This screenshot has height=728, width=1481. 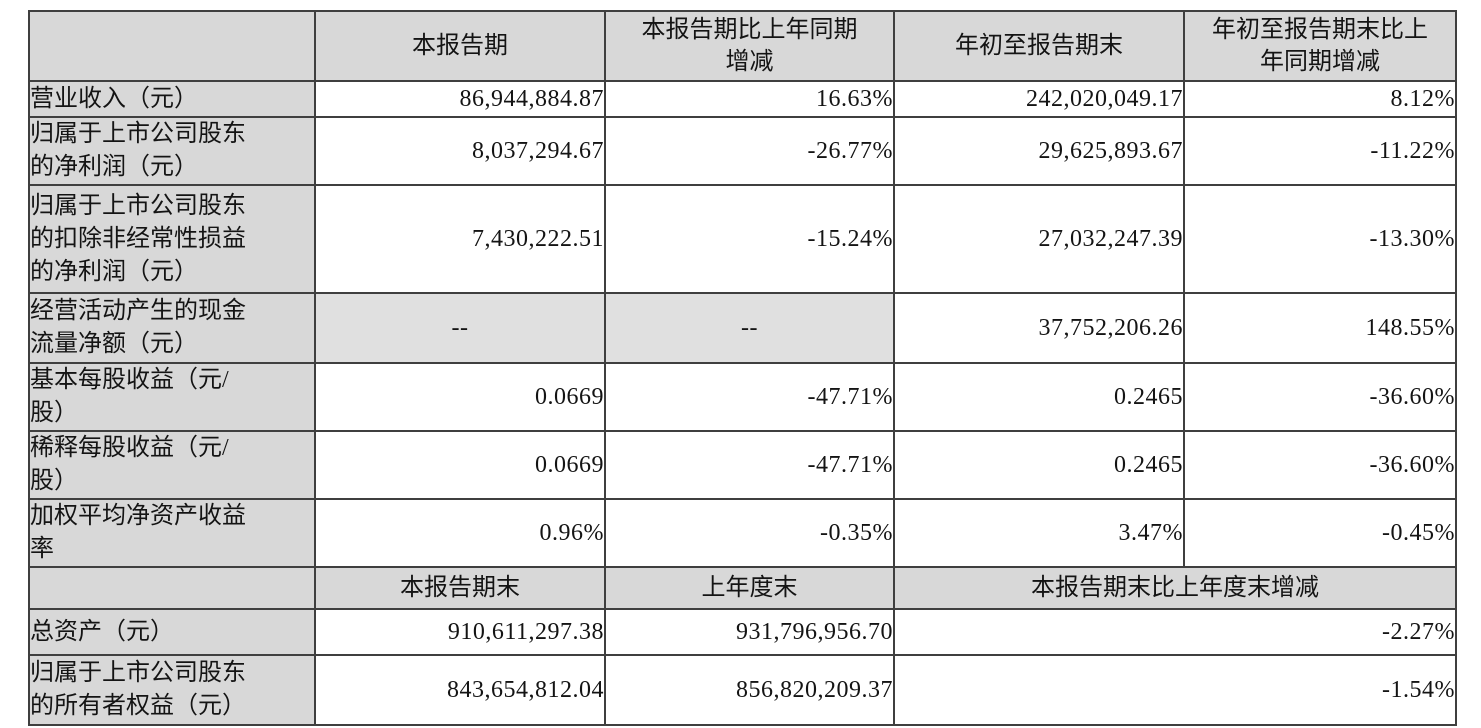 What do you see at coordinates (1039, 239) in the screenshot?
I see `value-cell: 27,032,247.39` at bounding box center [1039, 239].